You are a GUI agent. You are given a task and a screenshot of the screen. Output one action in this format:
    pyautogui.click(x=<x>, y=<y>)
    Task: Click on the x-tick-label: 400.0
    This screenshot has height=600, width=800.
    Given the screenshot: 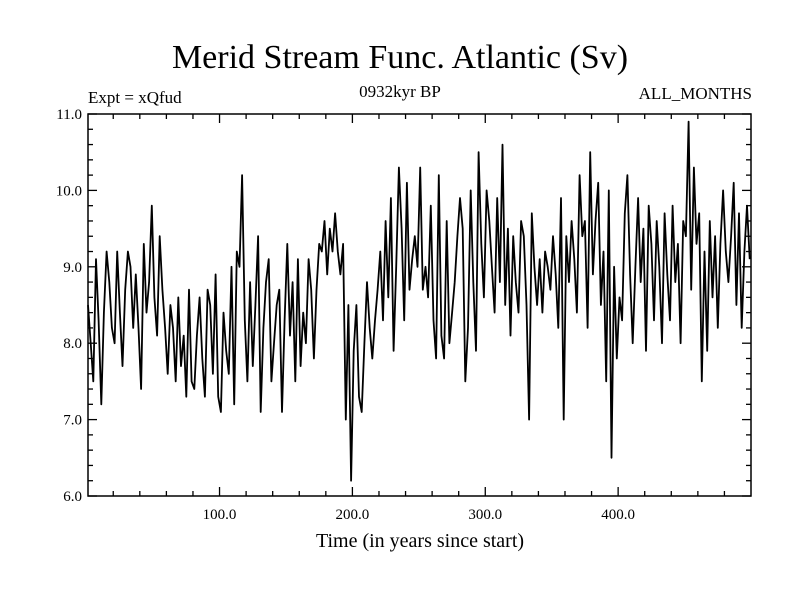 What is the action you would take?
    pyautogui.click(x=618, y=515)
    